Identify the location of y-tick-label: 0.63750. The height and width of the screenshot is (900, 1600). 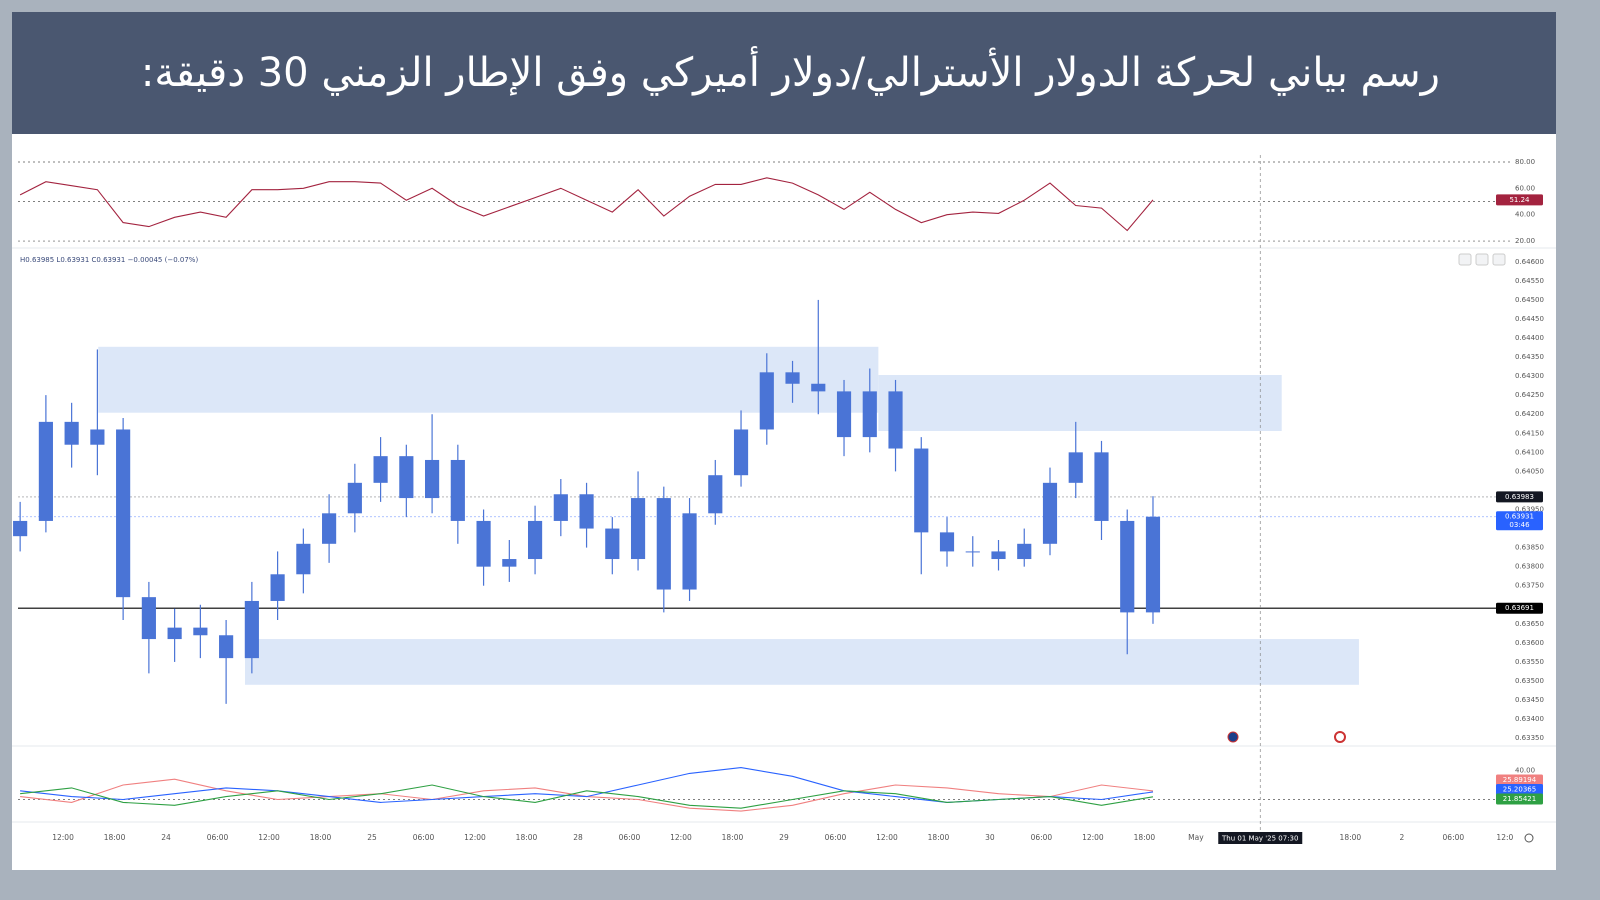
(1529, 586).